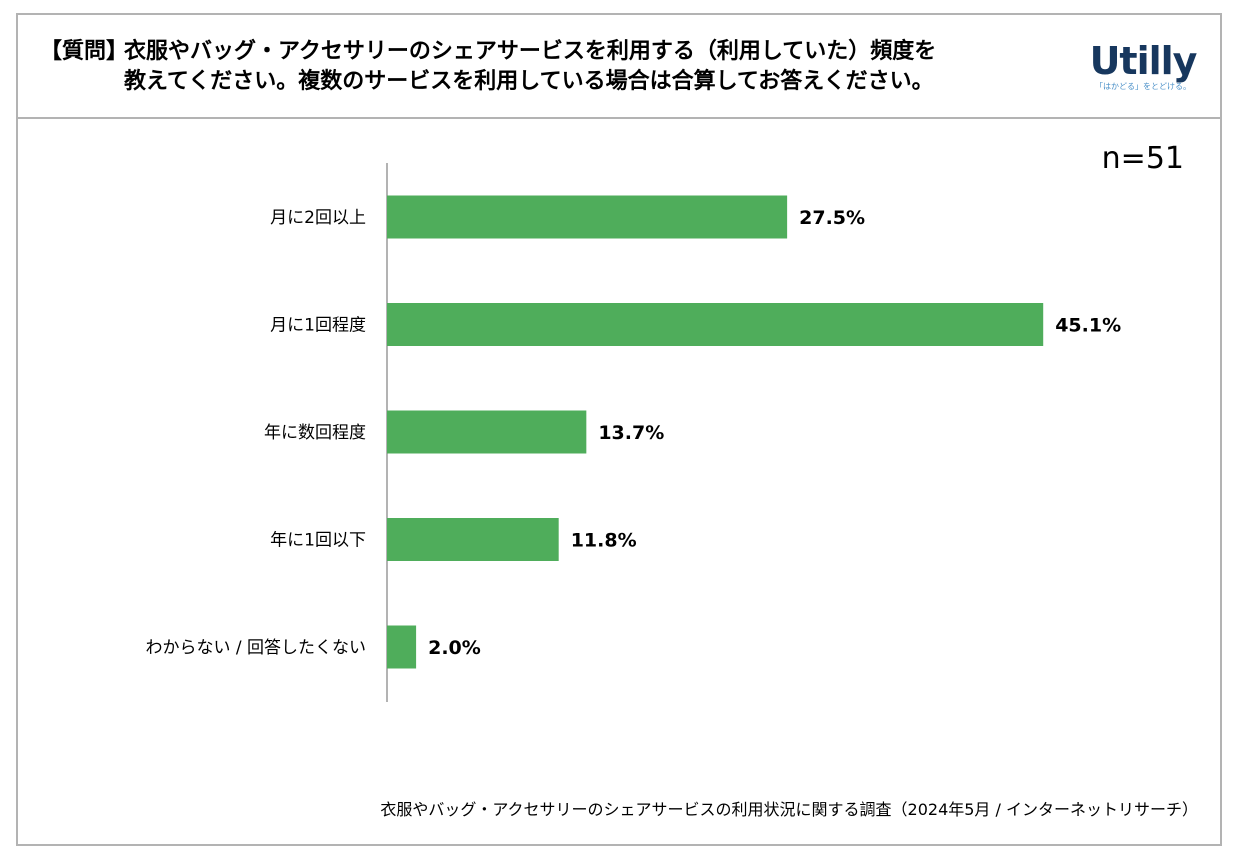  What do you see at coordinates (1088, 326) in the screenshot?
I see `data-label: 45.1%` at bounding box center [1088, 326].